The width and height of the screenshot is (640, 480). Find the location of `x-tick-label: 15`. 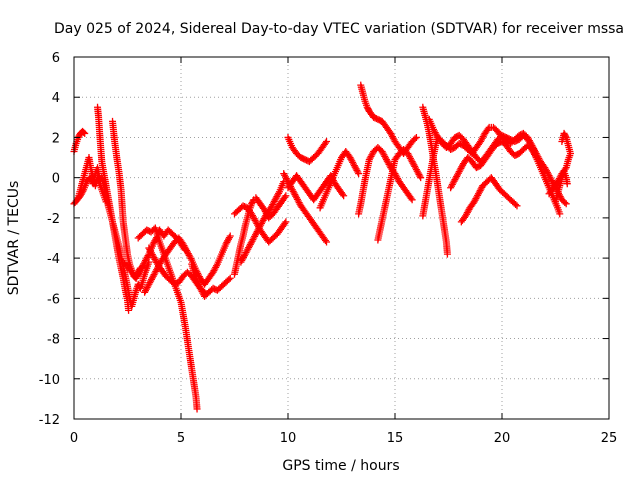

x-tick-label: 15 is located at coordinates (395, 438).